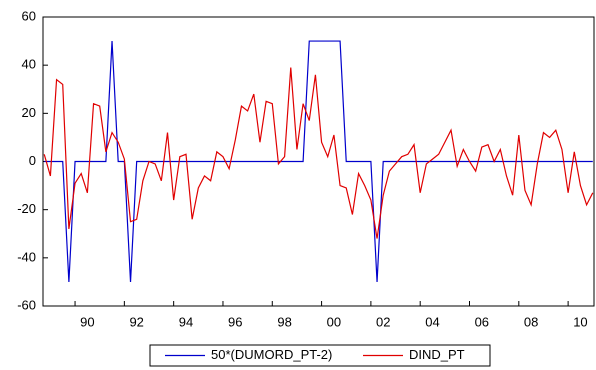 The height and width of the screenshot is (370, 596). Describe the element at coordinates (334, 321) in the screenshot. I see `x-tick-label: 00` at that location.